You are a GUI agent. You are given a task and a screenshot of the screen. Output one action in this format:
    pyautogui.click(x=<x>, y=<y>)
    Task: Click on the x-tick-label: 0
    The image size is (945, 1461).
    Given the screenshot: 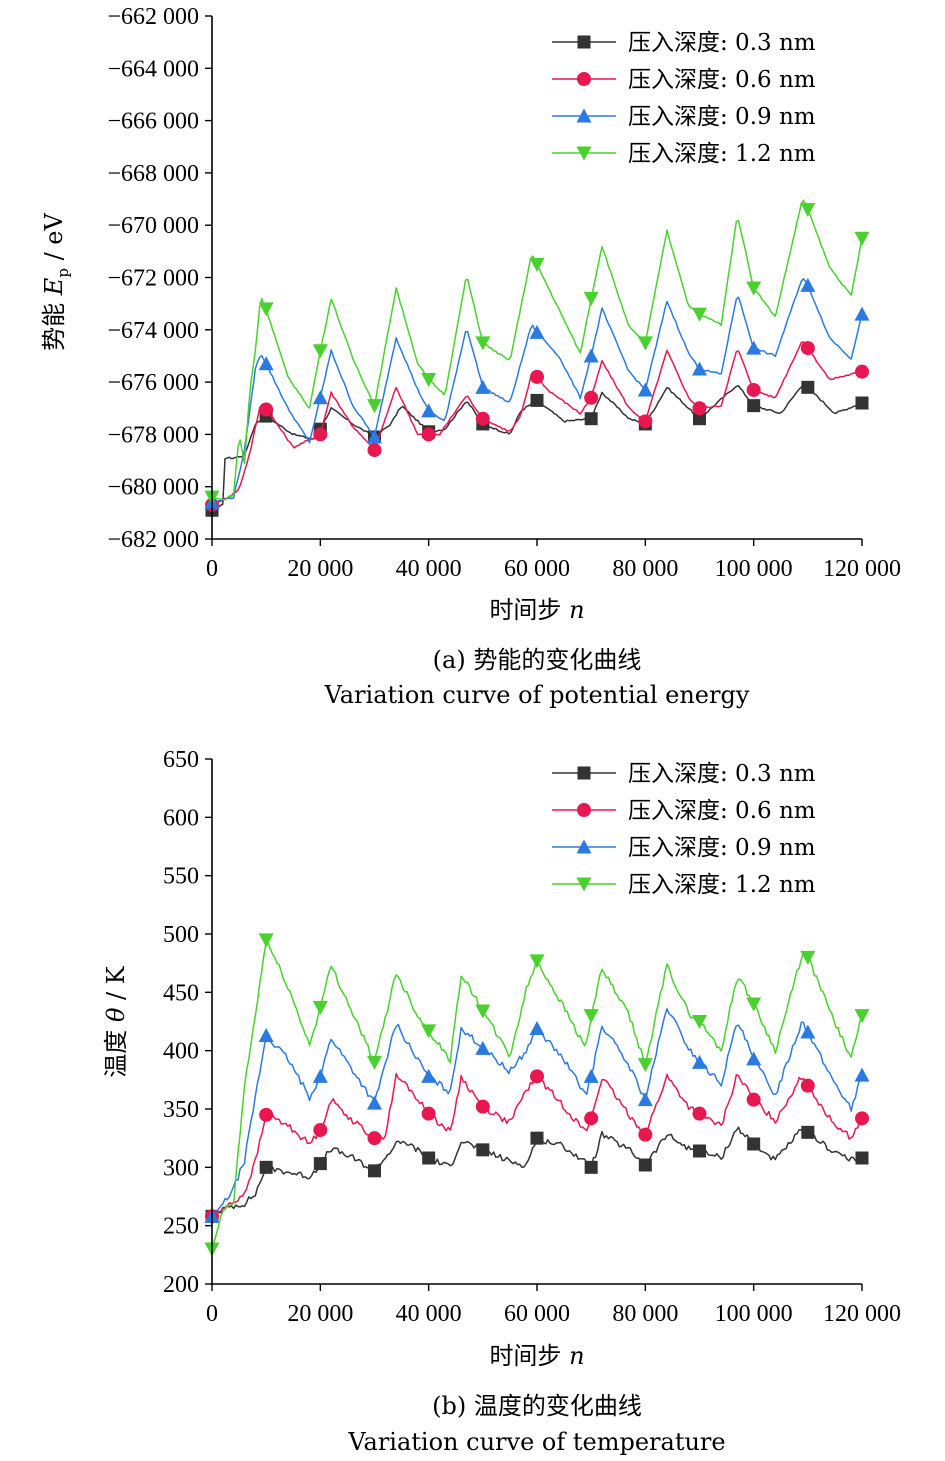 What is the action you would take?
    pyautogui.click(x=212, y=569)
    